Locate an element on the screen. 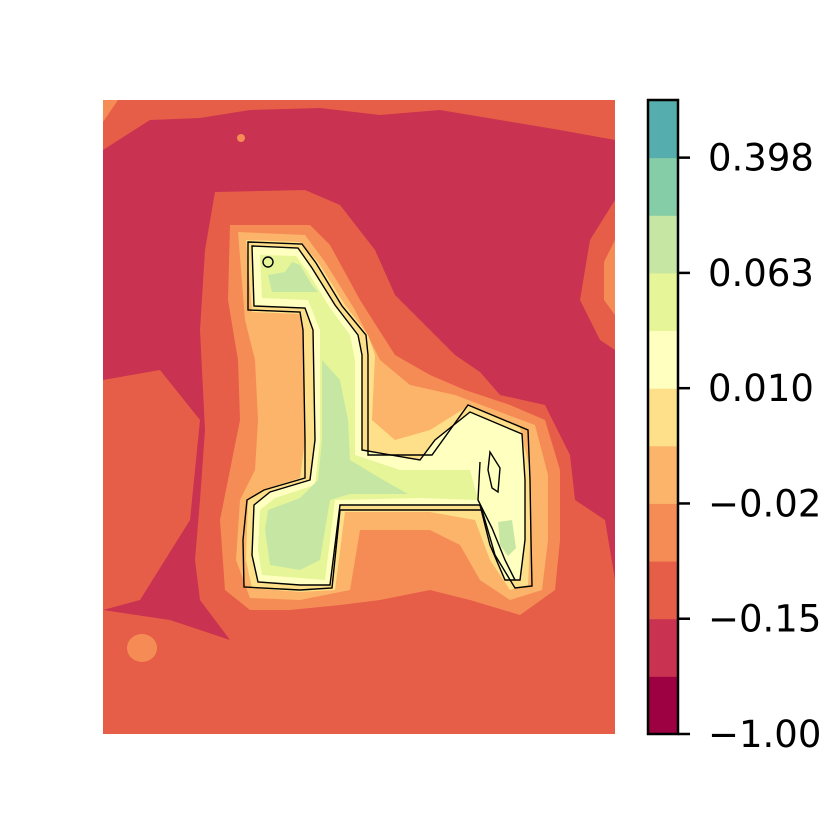  contour-lines is located at coordinates (387, 416).